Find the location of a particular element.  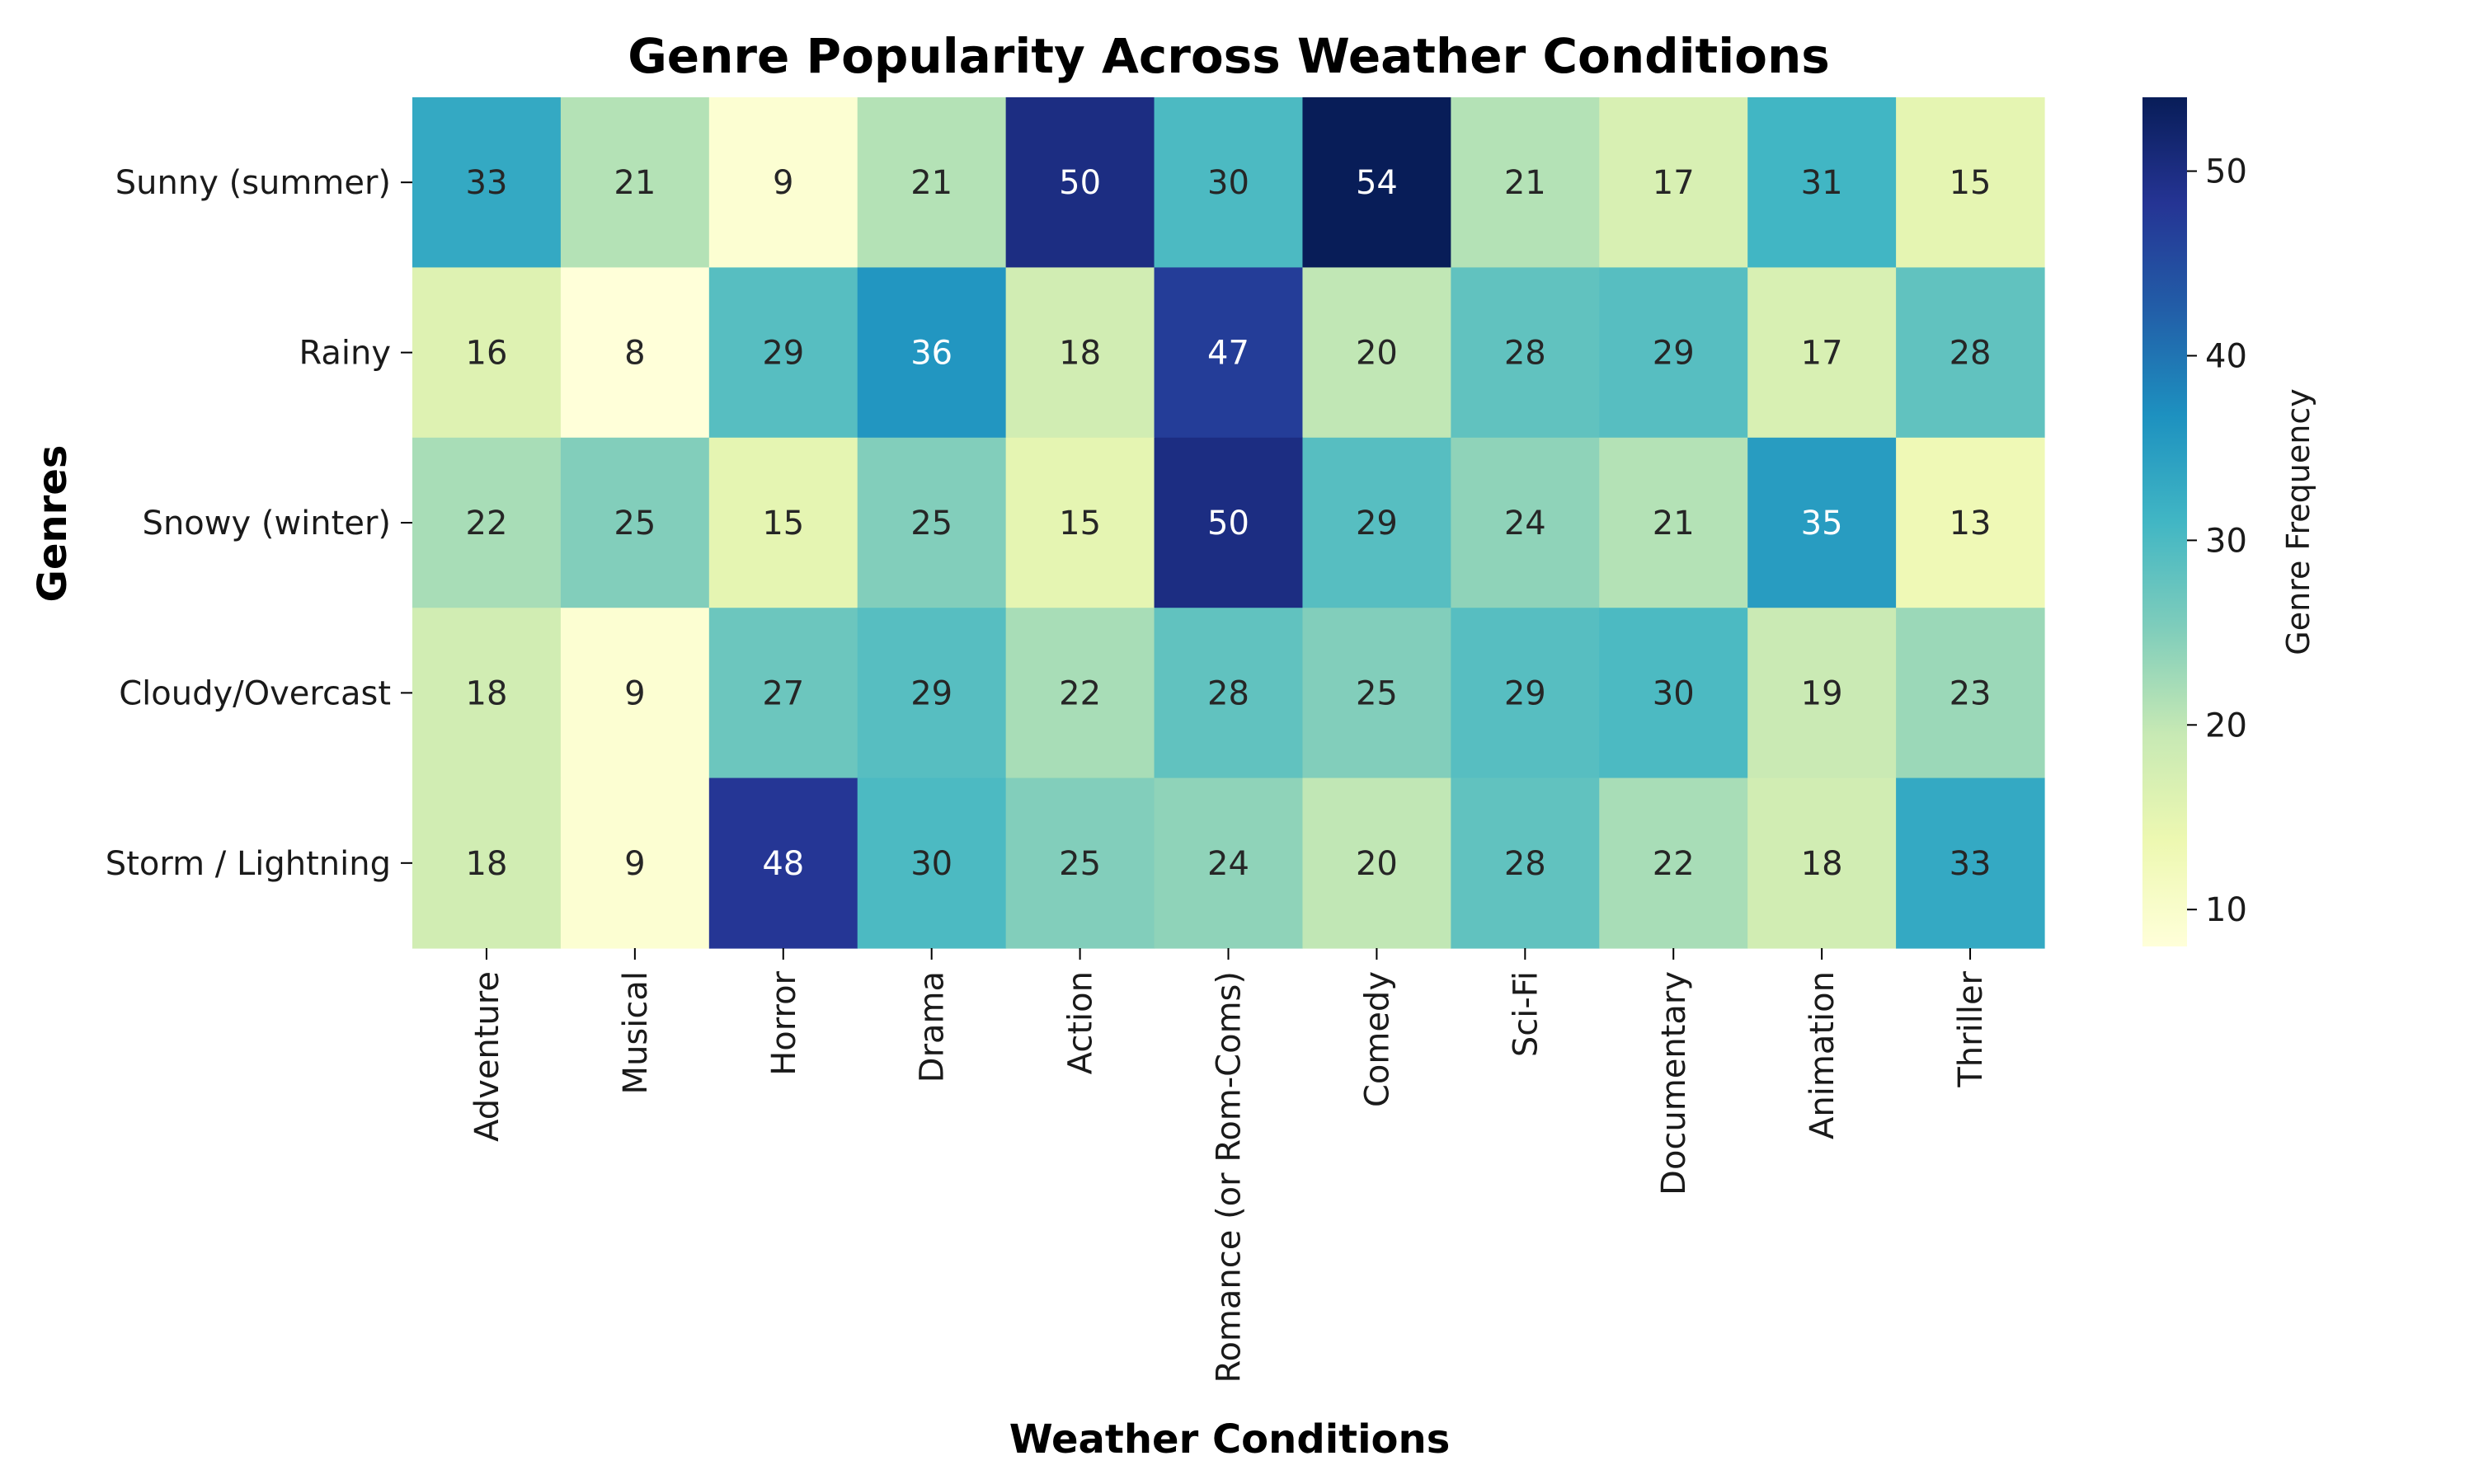

cell-value-label: 47 is located at coordinates (1228, 354).